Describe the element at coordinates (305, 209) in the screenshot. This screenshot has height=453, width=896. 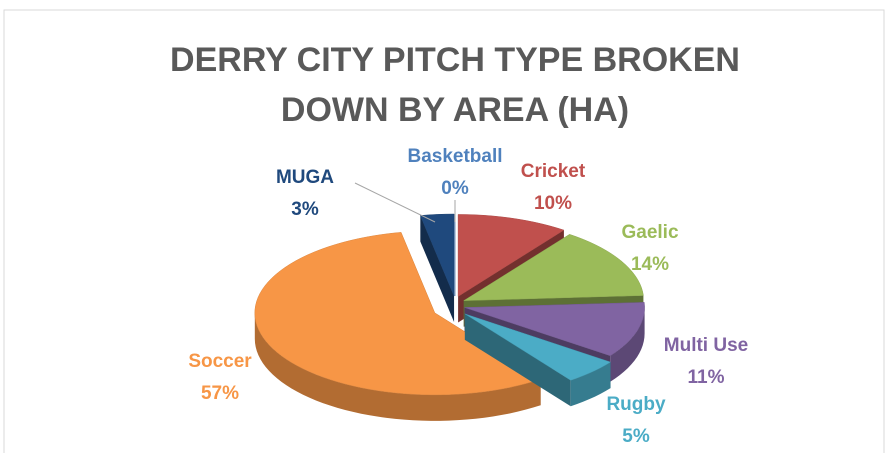
I see `data-label-value: 3%` at that location.